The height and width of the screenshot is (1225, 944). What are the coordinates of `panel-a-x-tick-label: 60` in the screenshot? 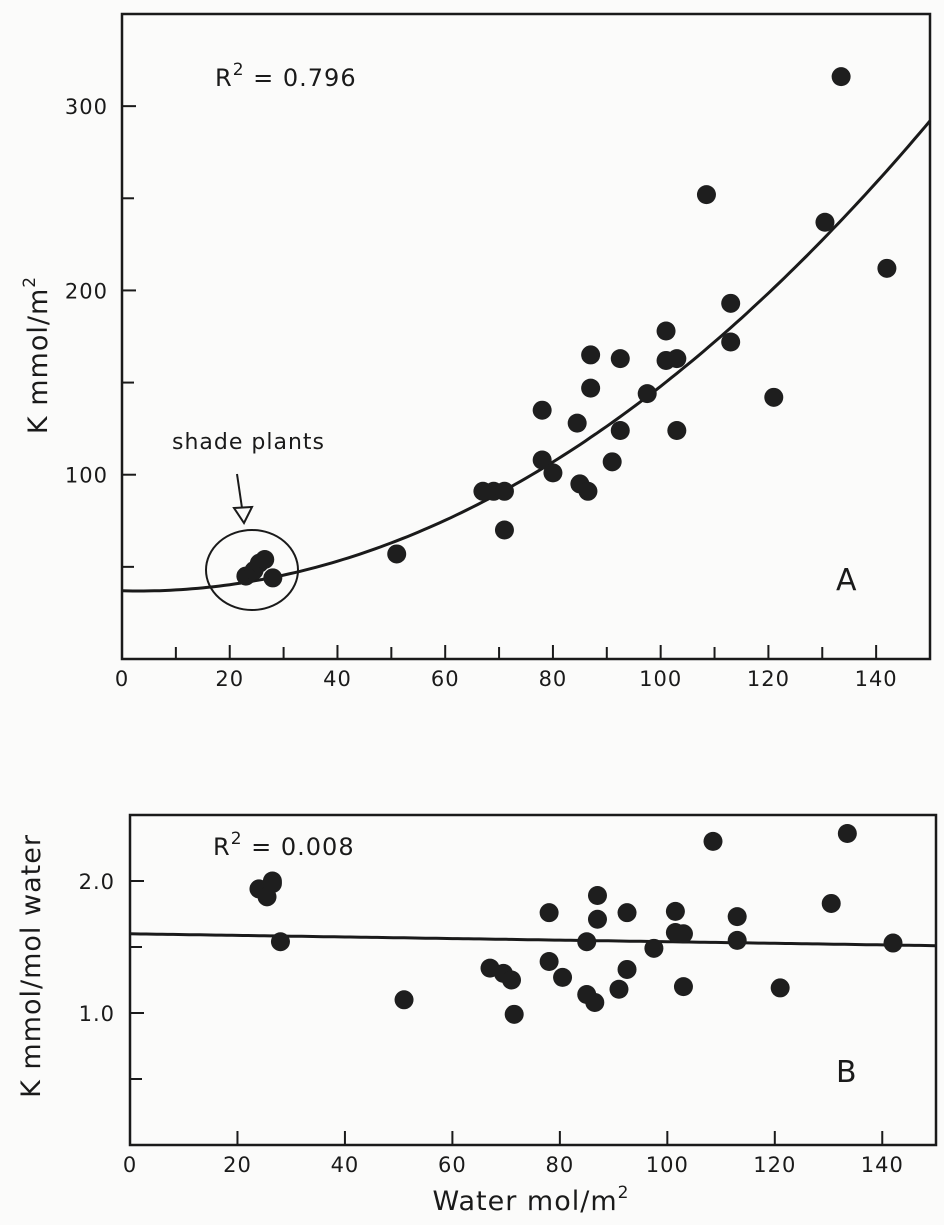 It's located at (445, 679).